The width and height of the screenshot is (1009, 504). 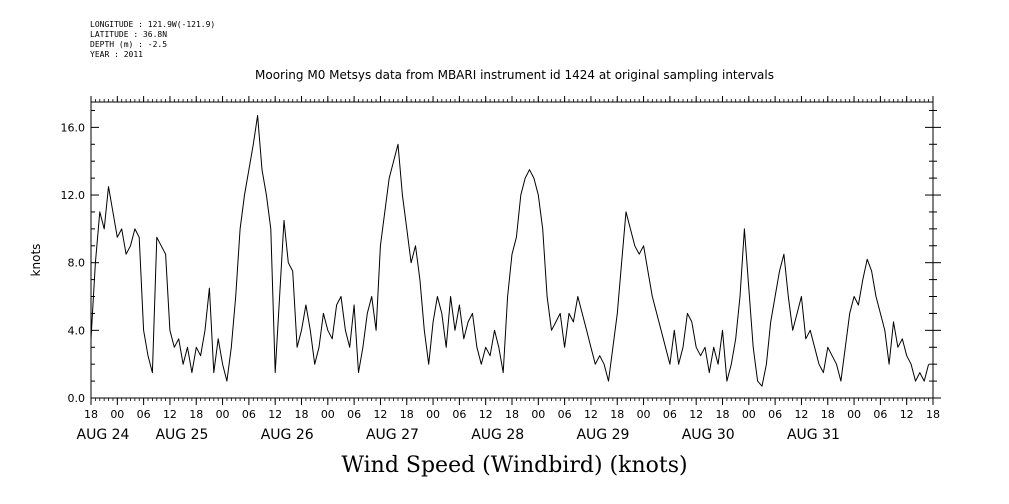 What do you see at coordinates (129, 34) in the screenshot?
I see `latitude-text: LATITUDE : 36.8N` at bounding box center [129, 34].